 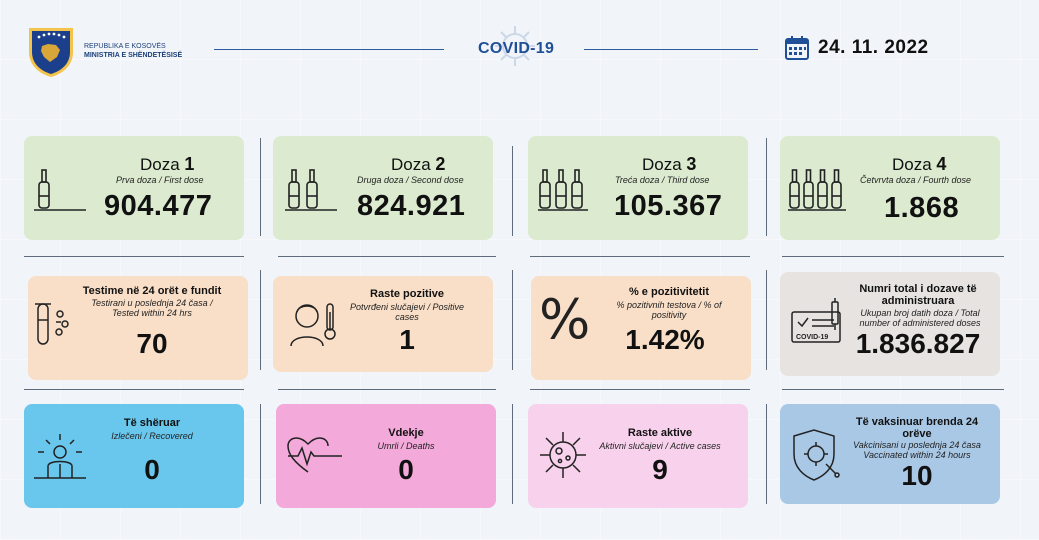 What do you see at coordinates (922, 208) in the screenshot?
I see `dose-4-value: 1.868` at bounding box center [922, 208].